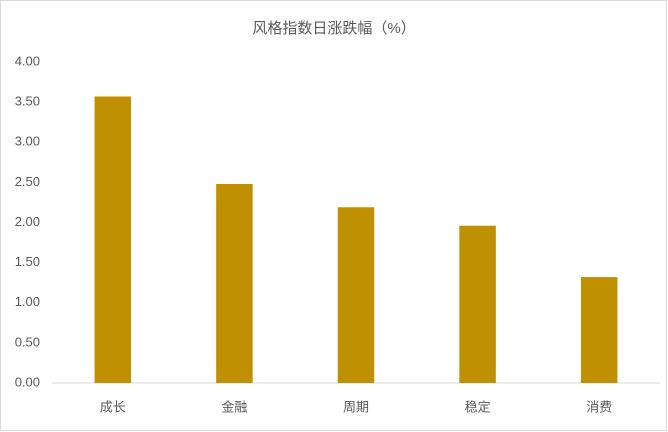 This screenshot has height=432, width=668. What do you see at coordinates (599, 406) in the screenshot?
I see `x-tick-label: 消费` at bounding box center [599, 406].